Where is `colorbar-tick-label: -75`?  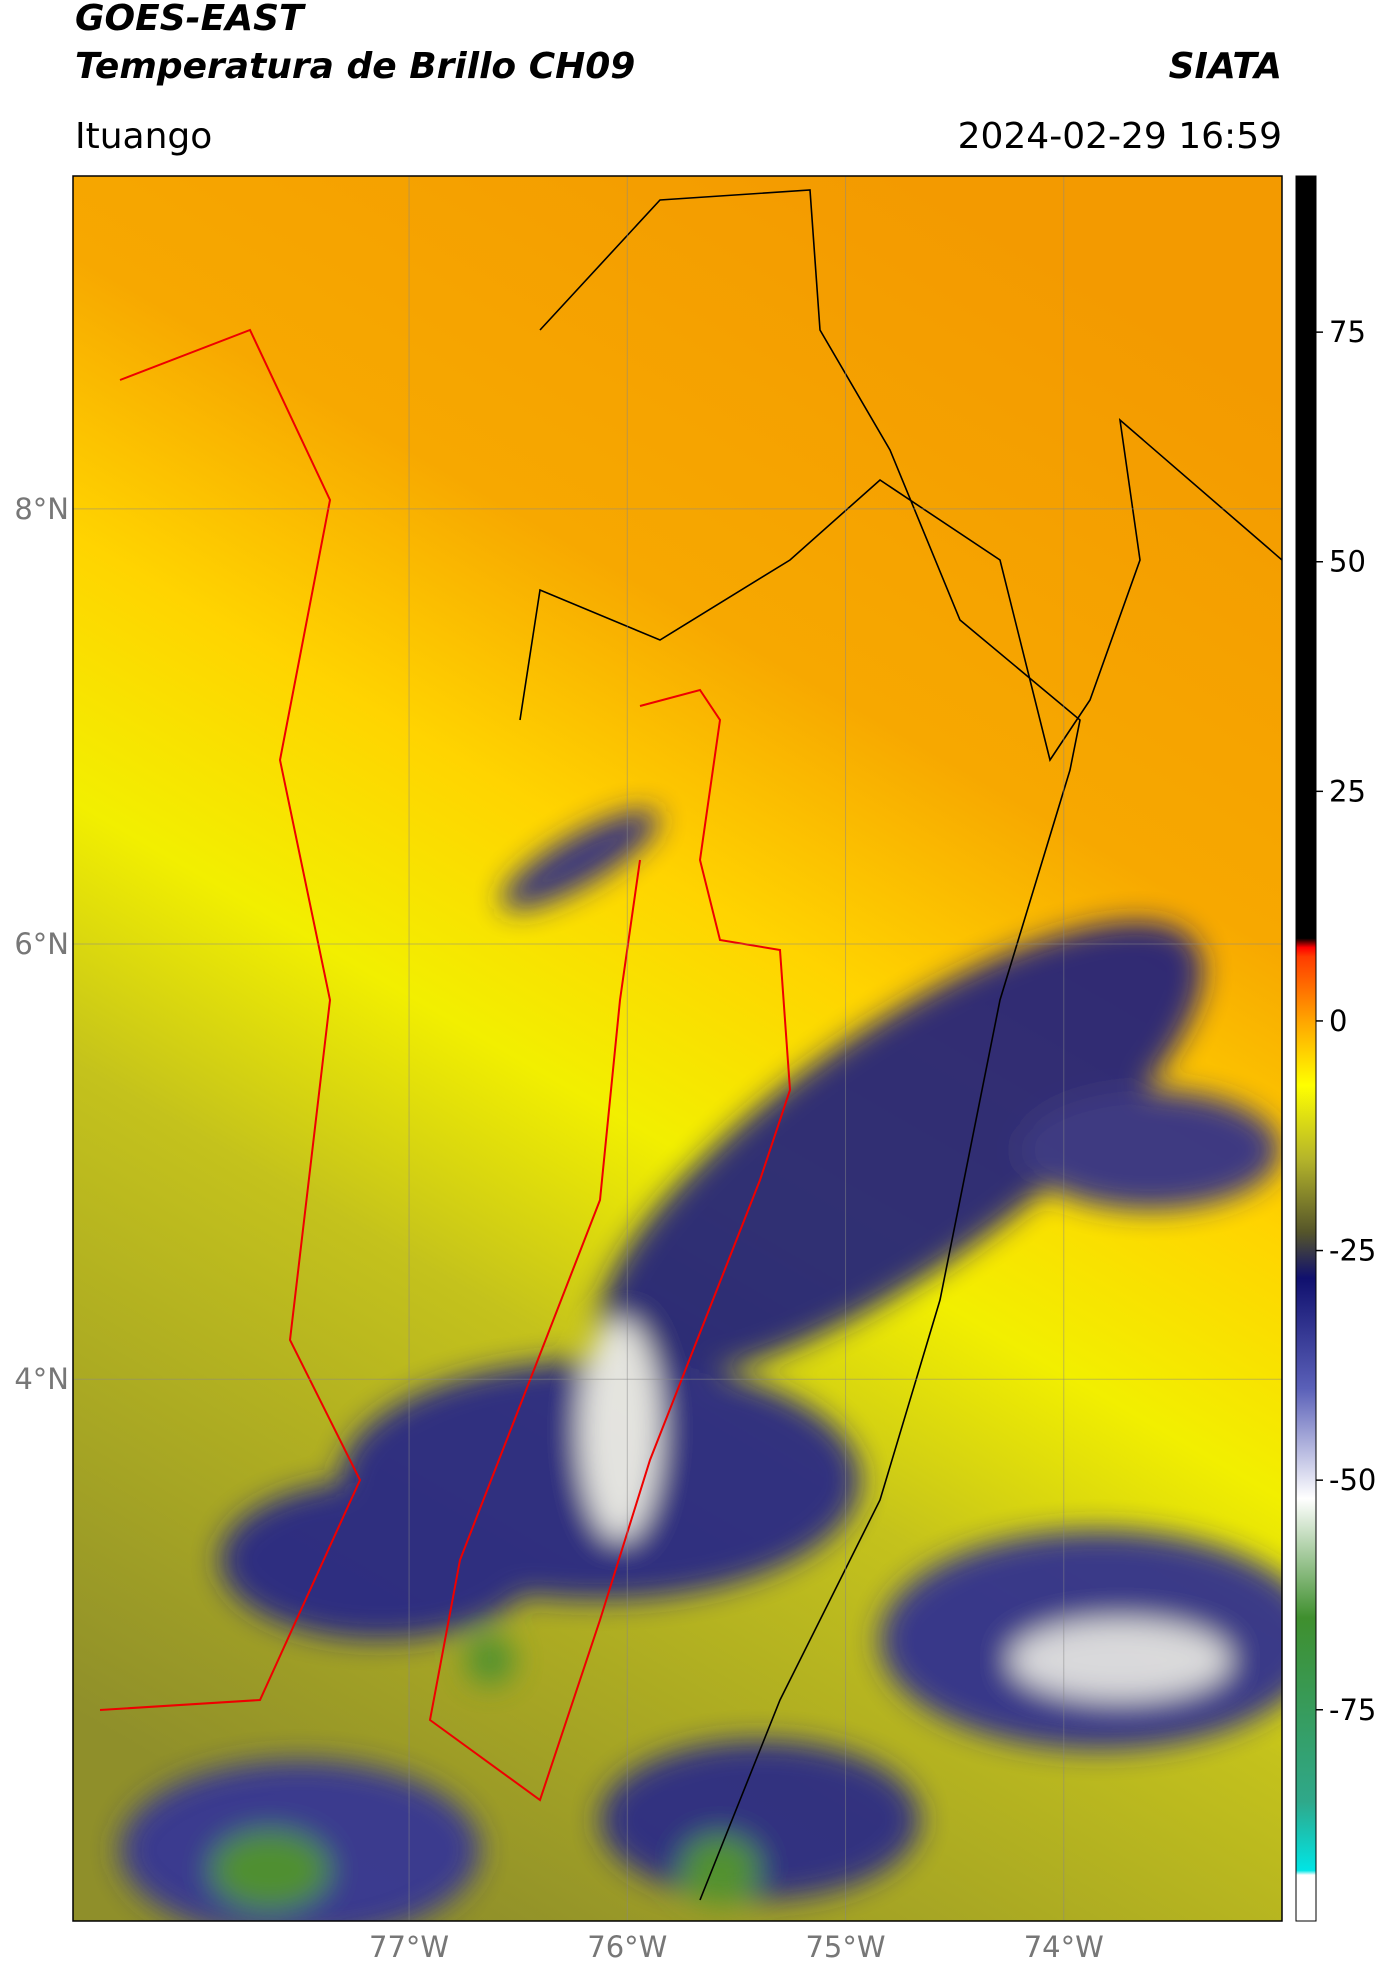 colorbar-tick-label: -75 is located at coordinates (1352, 1710).